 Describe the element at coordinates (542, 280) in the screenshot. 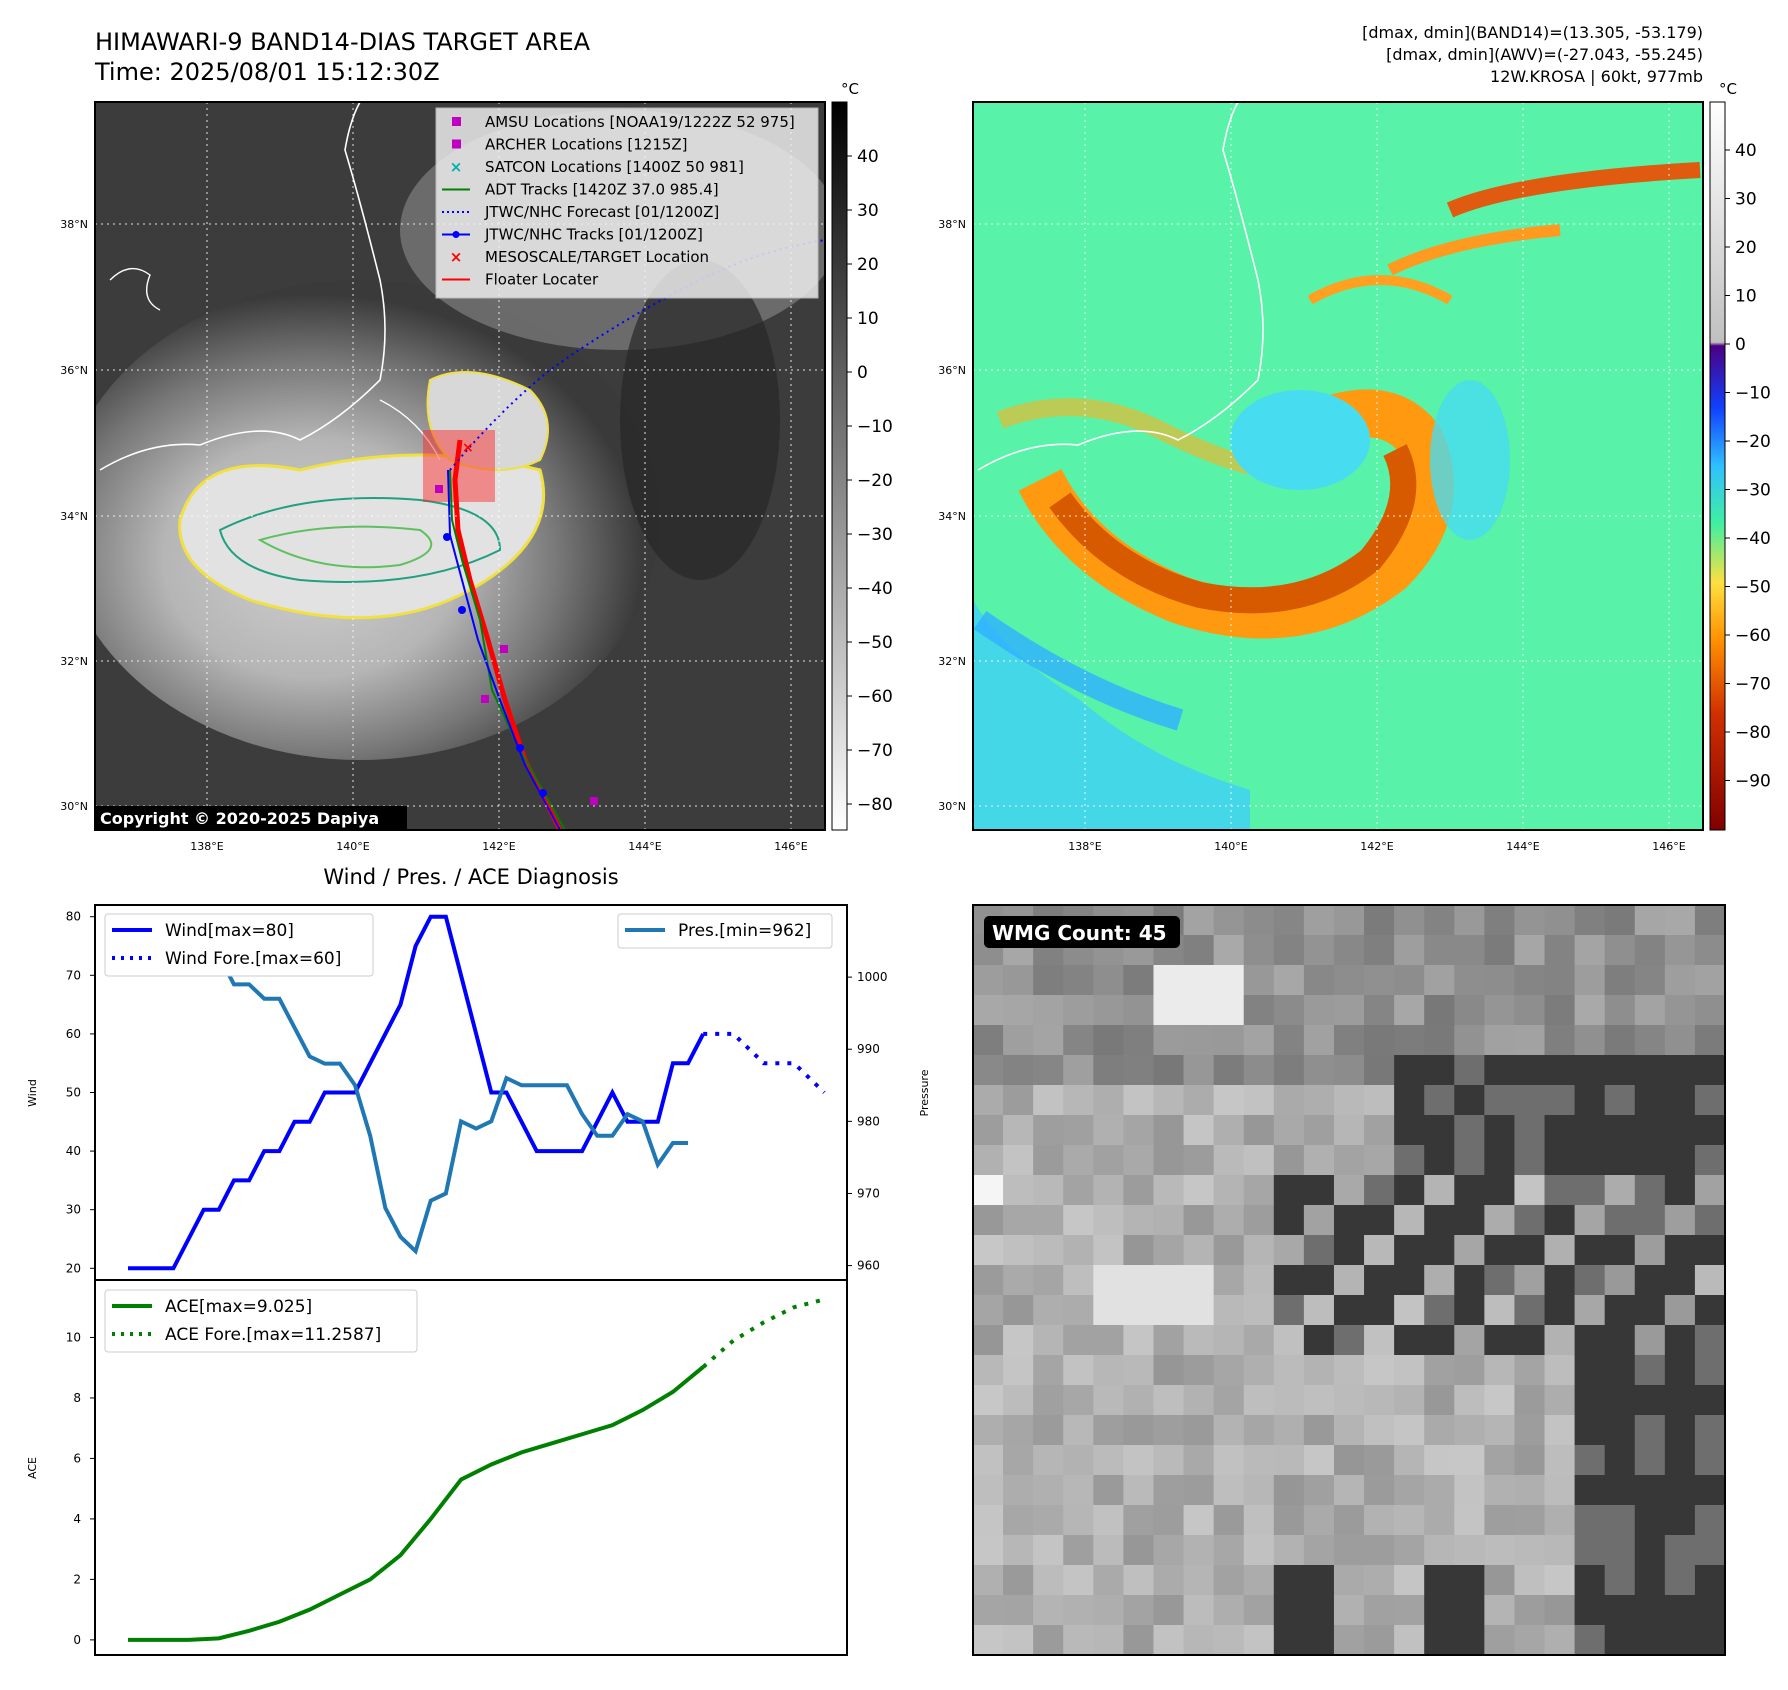

I see `legend-entry-label: Floater Locater` at that location.